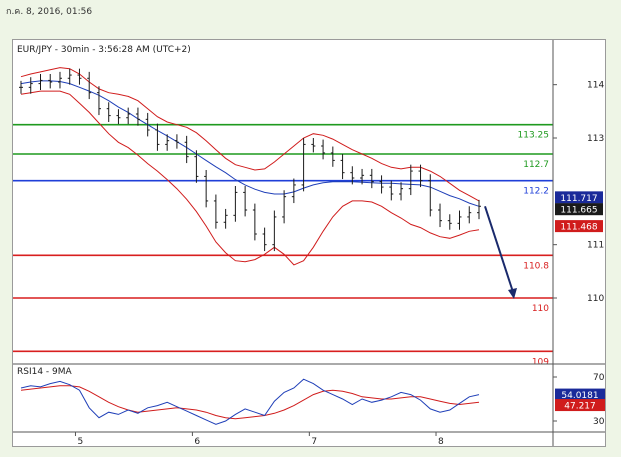 The width and height of the screenshot is (621, 457). Describe the element at coordinates (512, 293) in the screenshot. I see `projection-arrow-head` at that location.